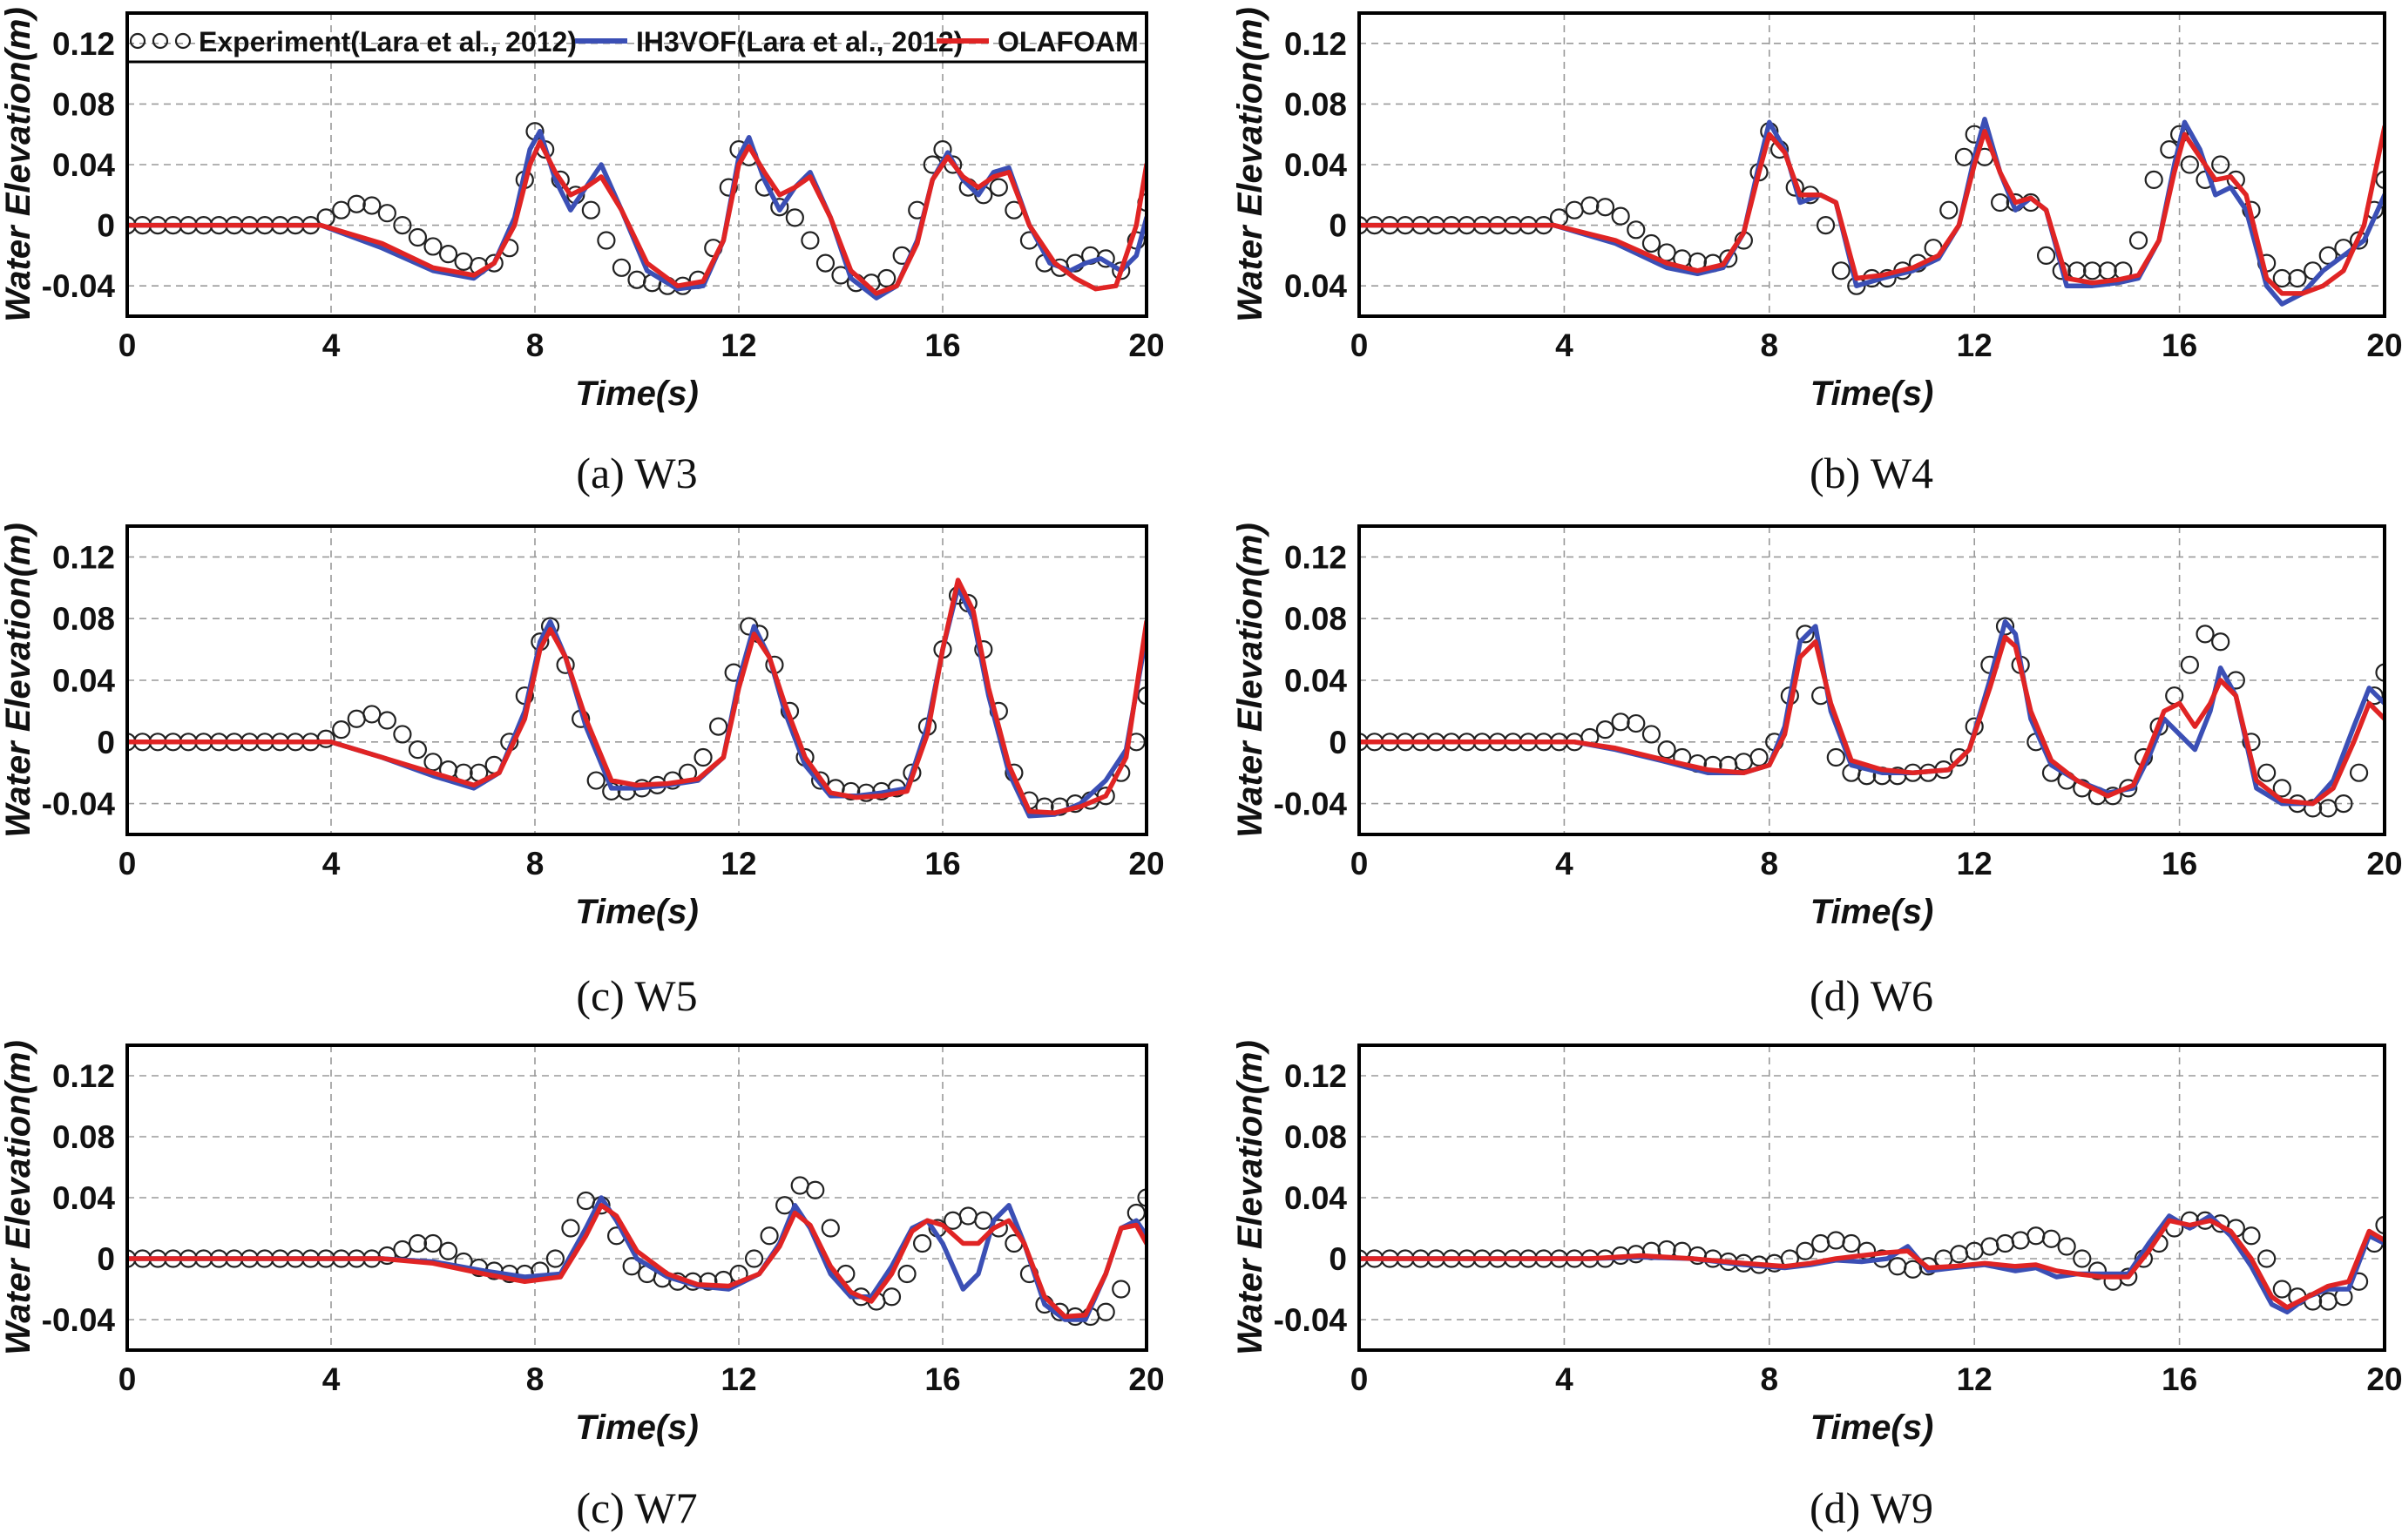  What do you see at coordinates (1770, 1379) in the screenshot?
I see `x-tick-label: 8` at bounding box center [1770, 1379].